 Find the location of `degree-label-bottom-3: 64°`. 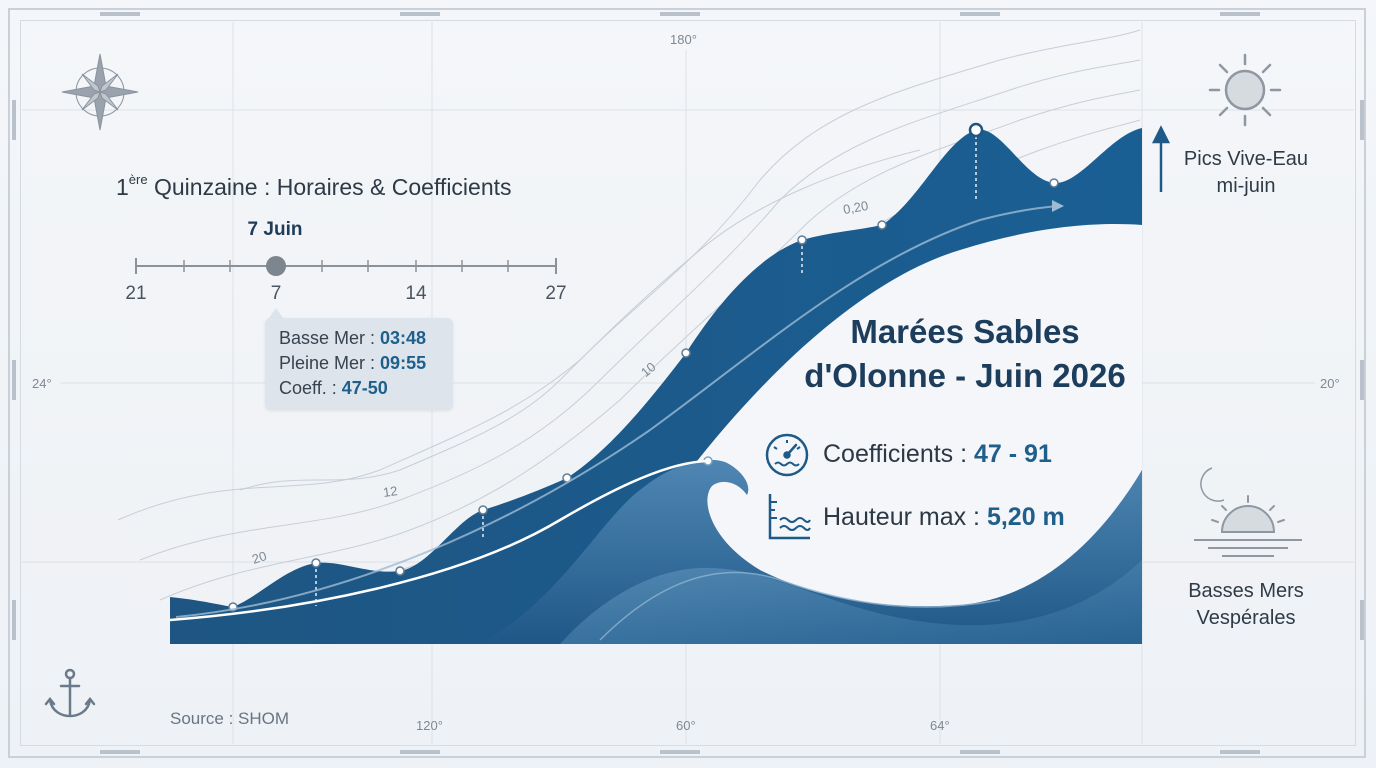

degree-label-bottom-3: 64° is located at coordinates (940, 725).